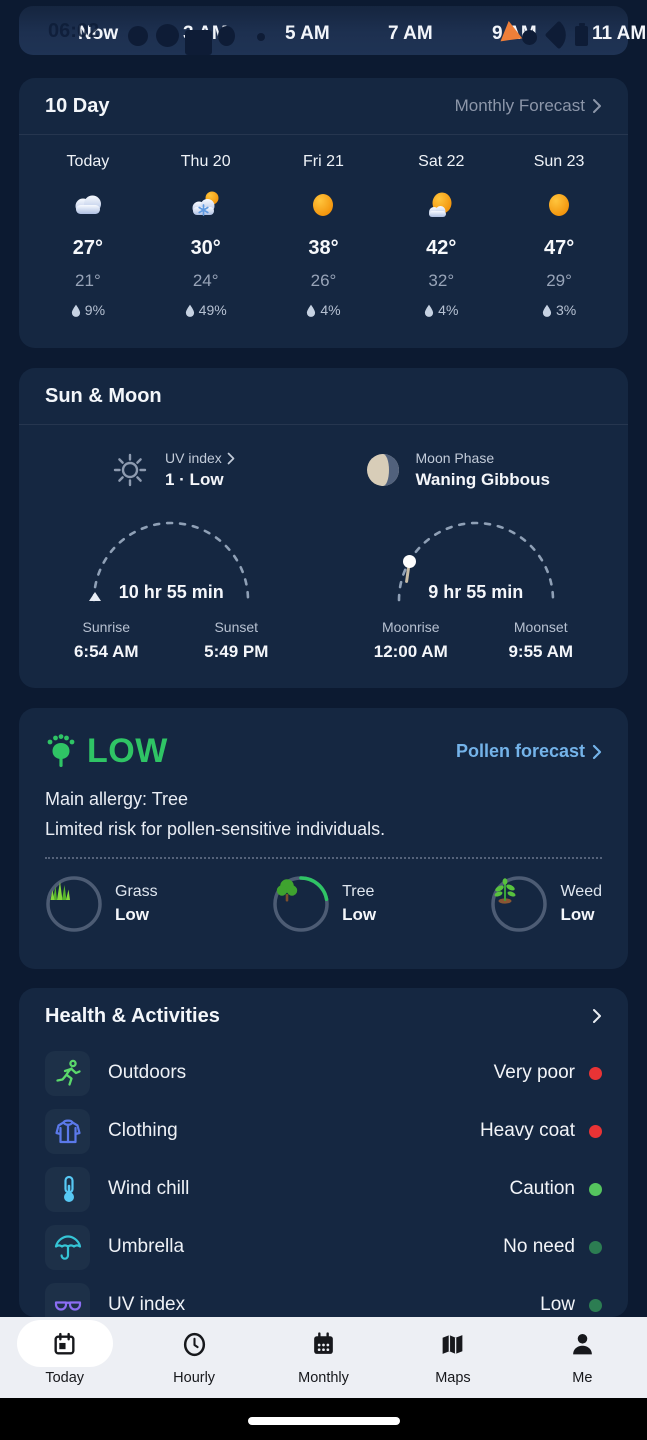 The width and height of the screenshot is (647, 1440). Describe the element at coordinates (193, 1357) in the screenshot. I see `nav-tab-hourly: Hourly` at that location.